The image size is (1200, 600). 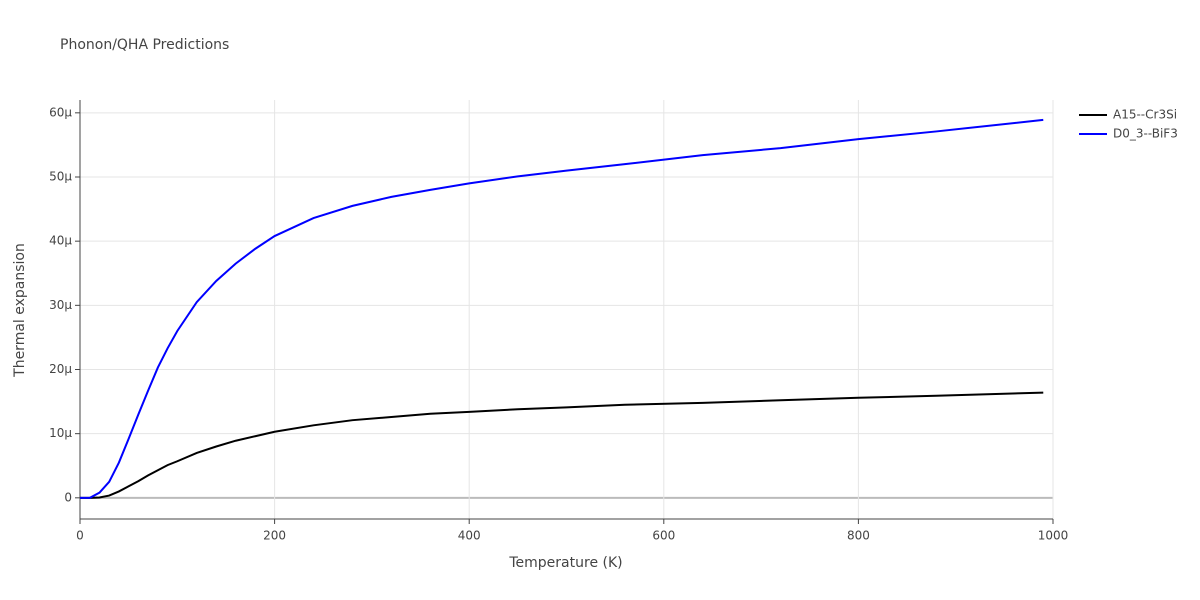 What do you see at coordinates (663, 536) in the screenshot?
I see `x-tick-label: 600` at bounding box center [663, 536].